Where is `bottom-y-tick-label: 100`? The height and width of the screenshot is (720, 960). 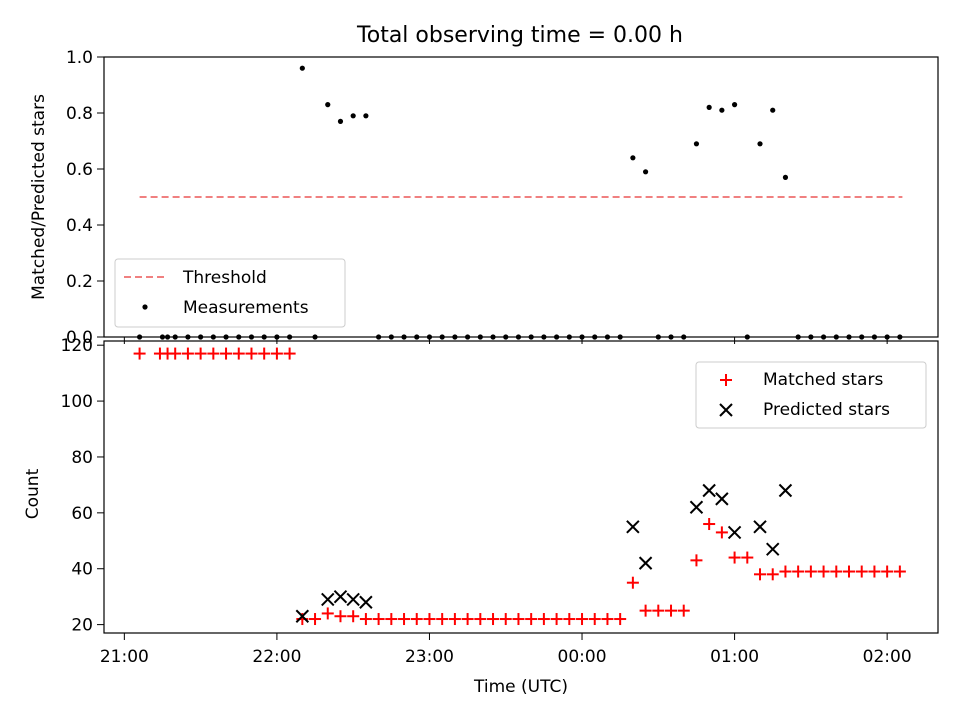
bottom-y-tick-label: 100 is located at coordinates (77, 402).